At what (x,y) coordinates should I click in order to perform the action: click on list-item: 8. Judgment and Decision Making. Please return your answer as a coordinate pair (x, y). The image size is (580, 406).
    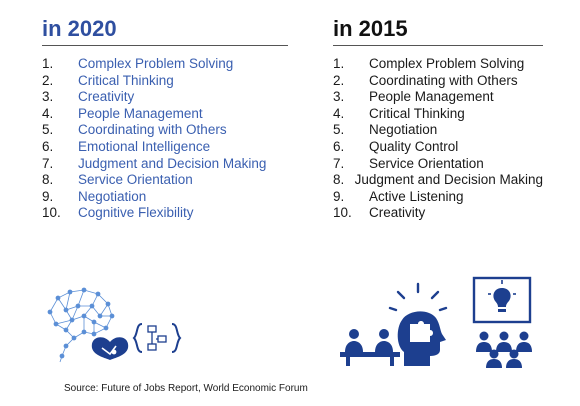
    Looking at the image, I should click on (438, 180).